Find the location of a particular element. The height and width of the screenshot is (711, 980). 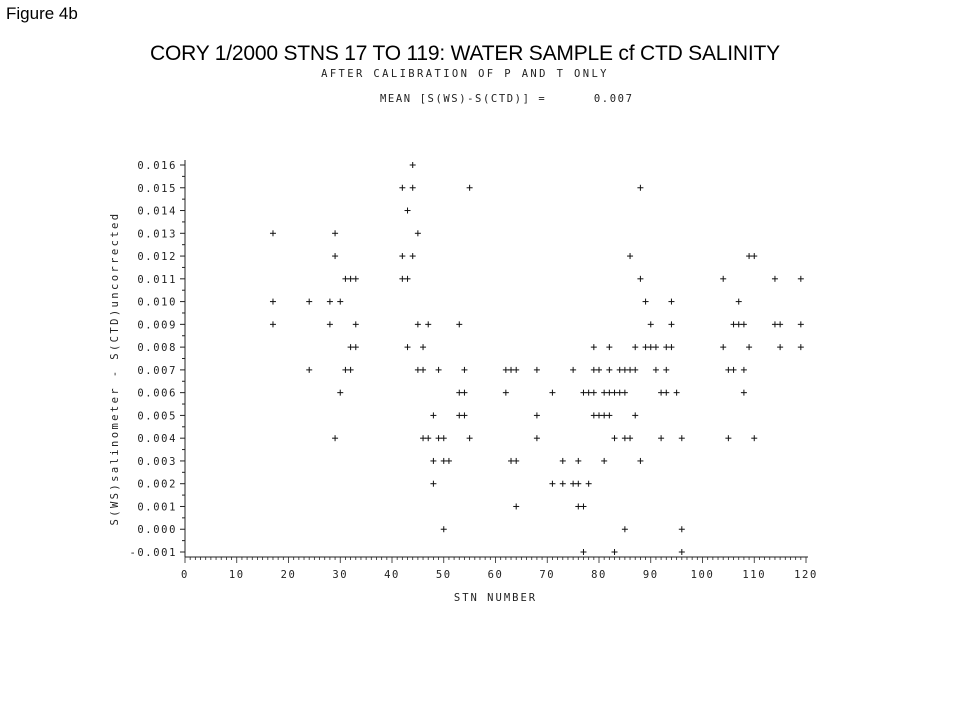

x-tick-label: 50 is located at coordinates (444, 575).